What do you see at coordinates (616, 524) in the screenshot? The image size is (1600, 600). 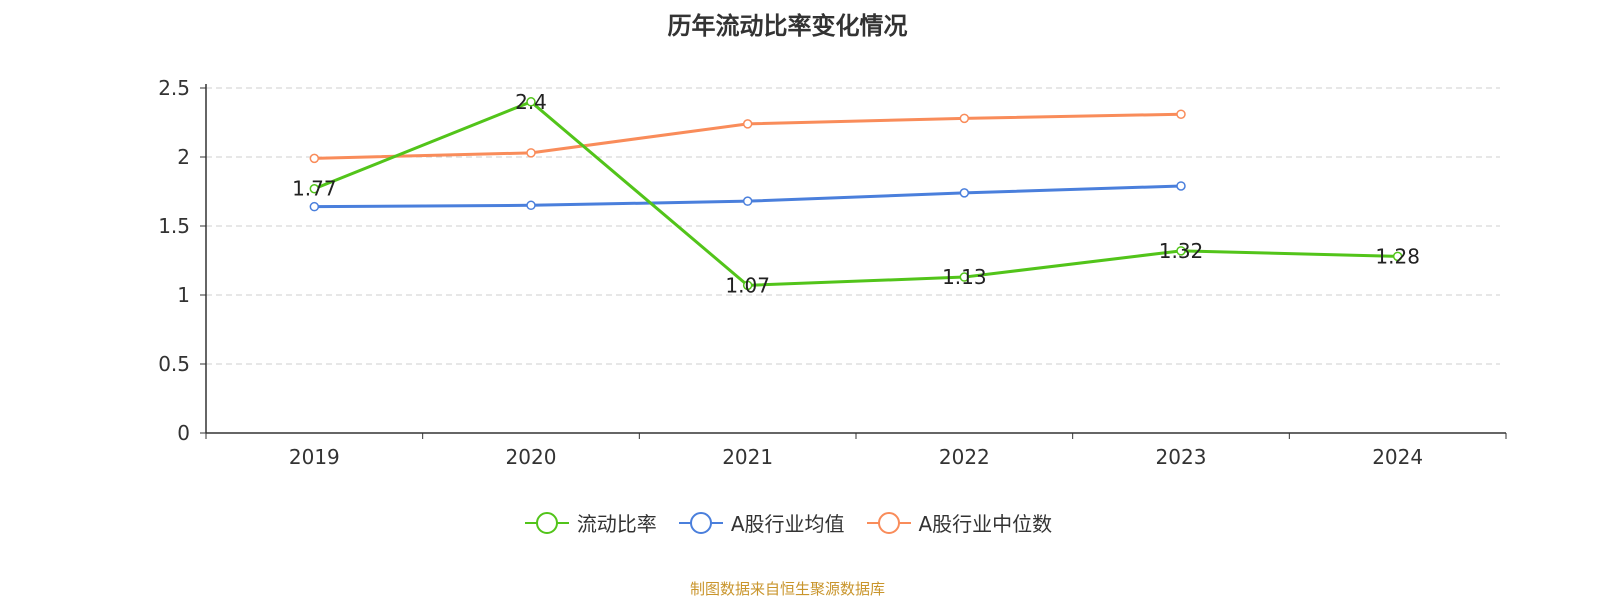 I see `legend-label: 流动比率` at bounding box center [616, 524].